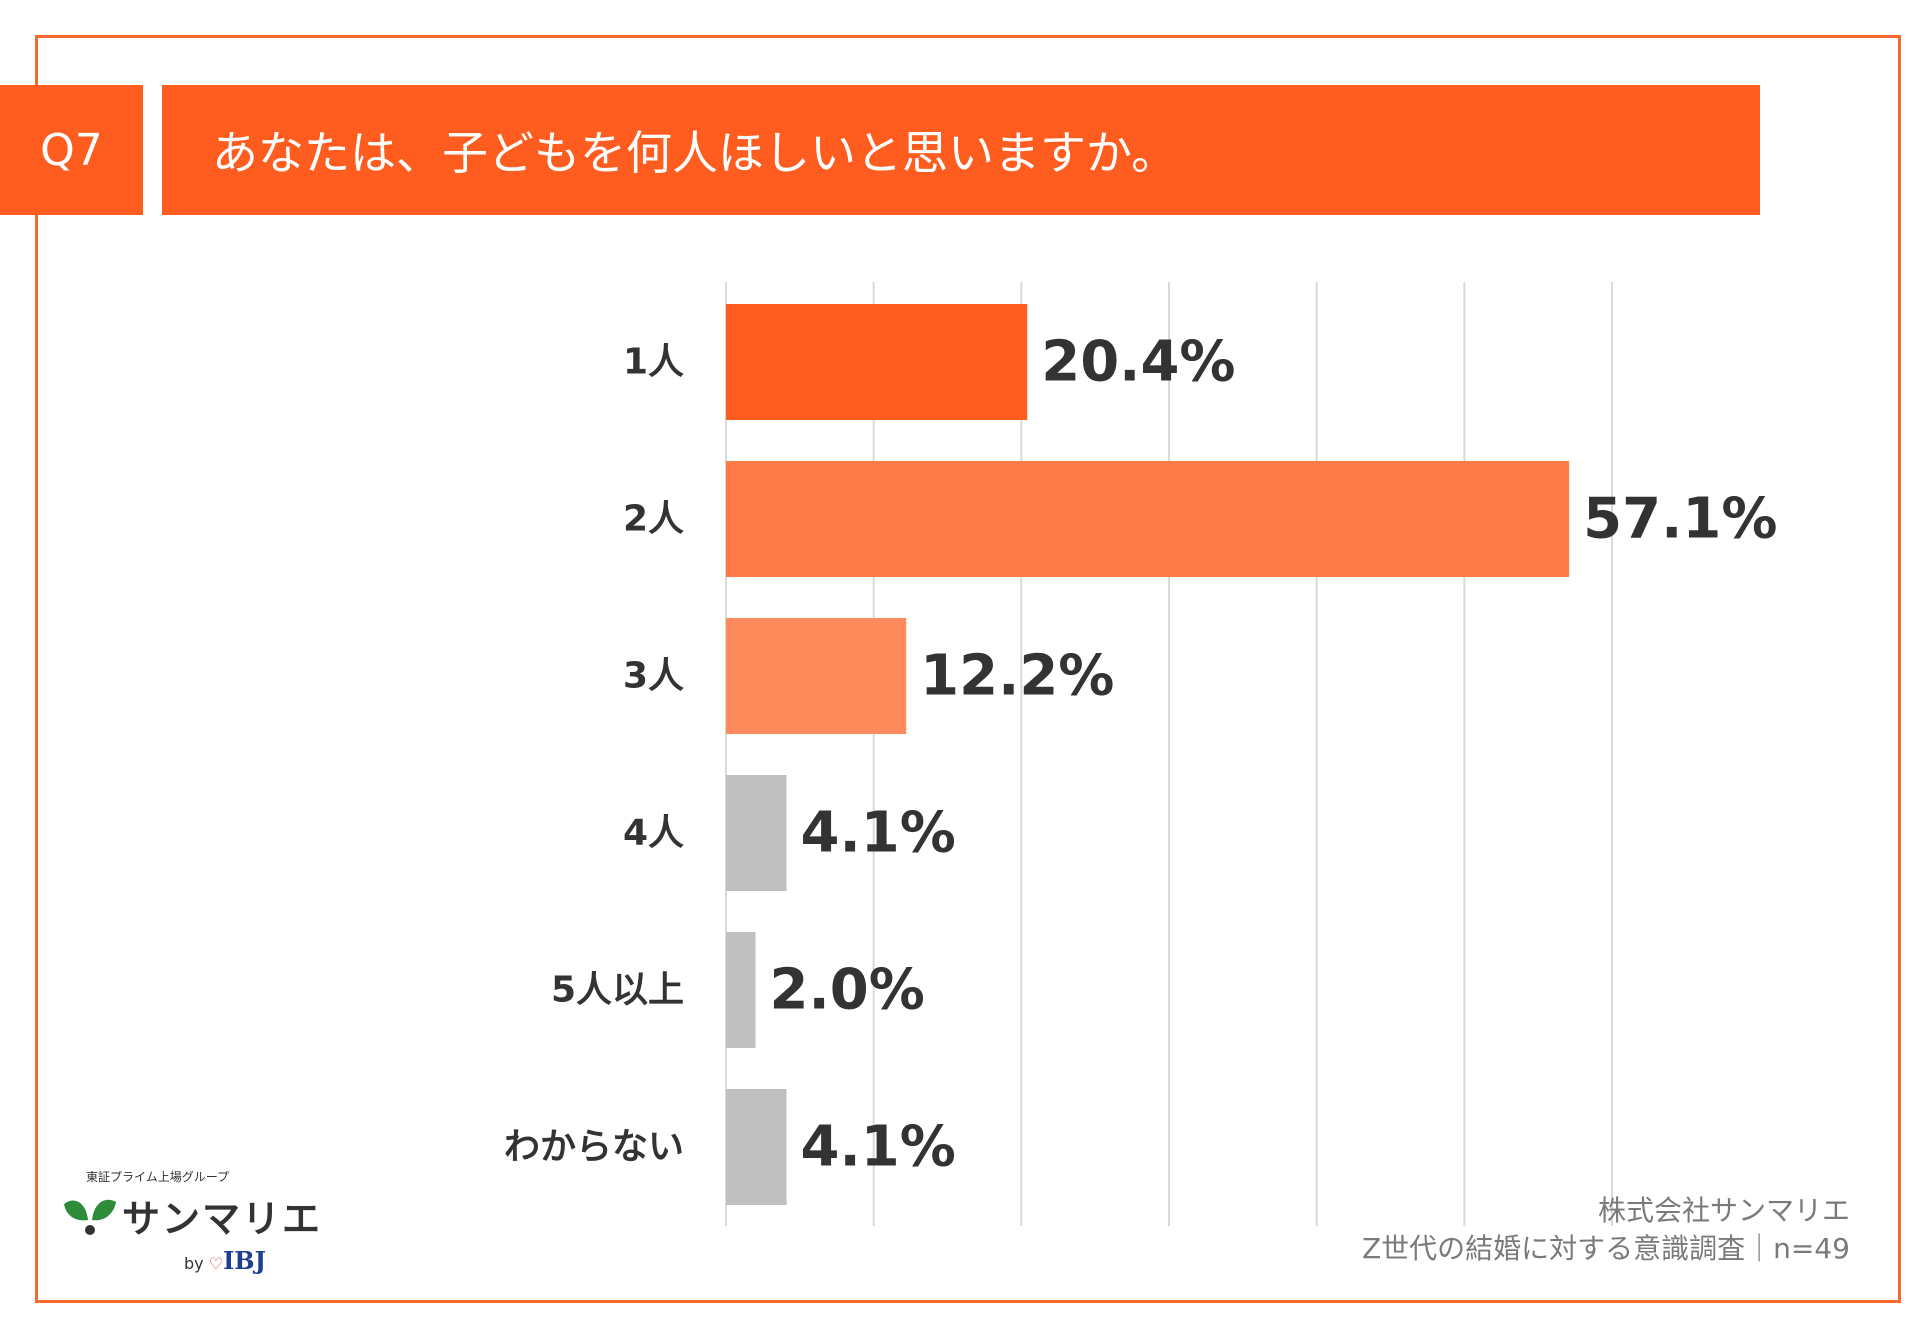 The width and height of the screenshot is (1920, 1329). What do you see at coordinates (1723, 1210) in the screenshot?
I see `source-company: 株式会社サンマリエ` at bounding box center [1723, 1210].